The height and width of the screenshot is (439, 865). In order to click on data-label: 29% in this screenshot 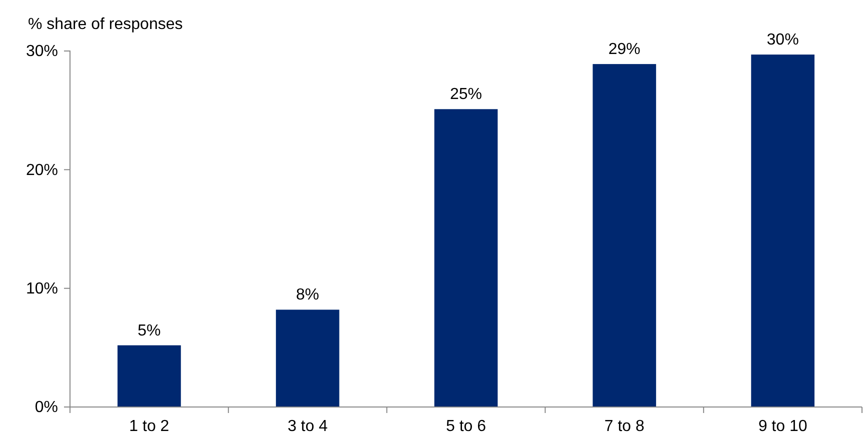, I will do `click(624, 49)`.